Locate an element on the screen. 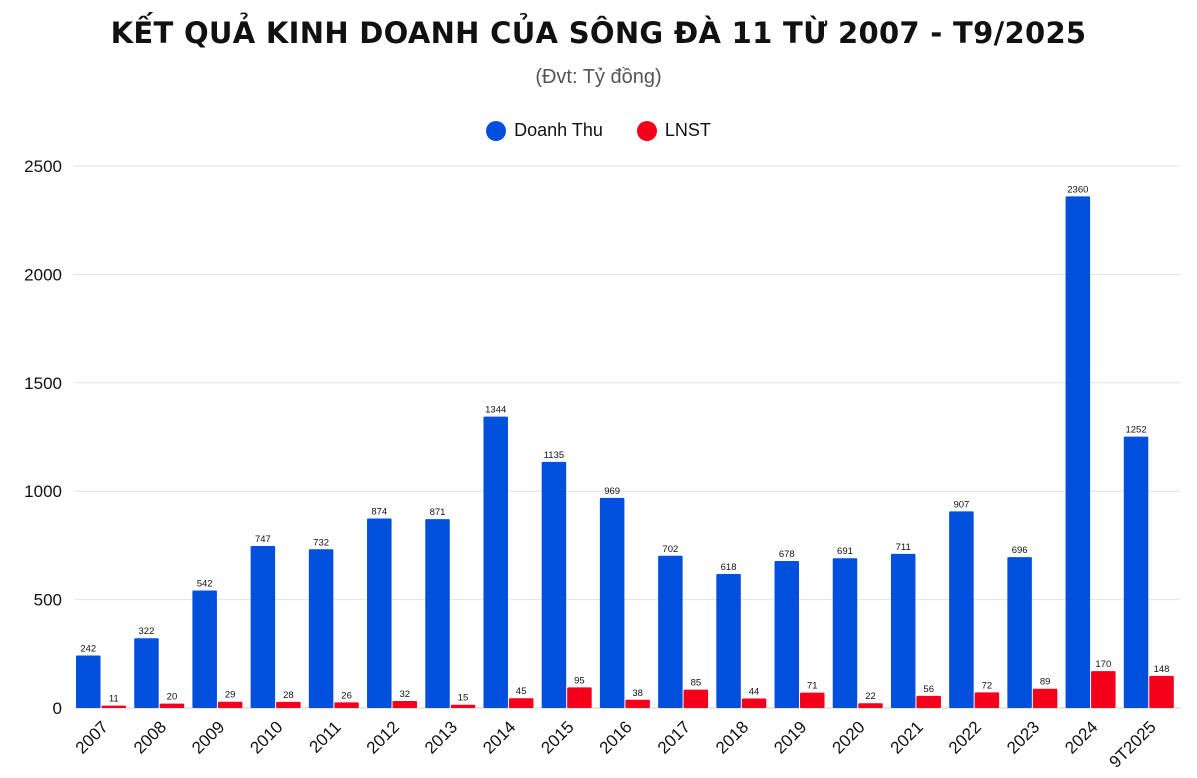 This screenshot has width=1197, height=778. x-tick-label: 2020 is located at coordinates (848, 737).